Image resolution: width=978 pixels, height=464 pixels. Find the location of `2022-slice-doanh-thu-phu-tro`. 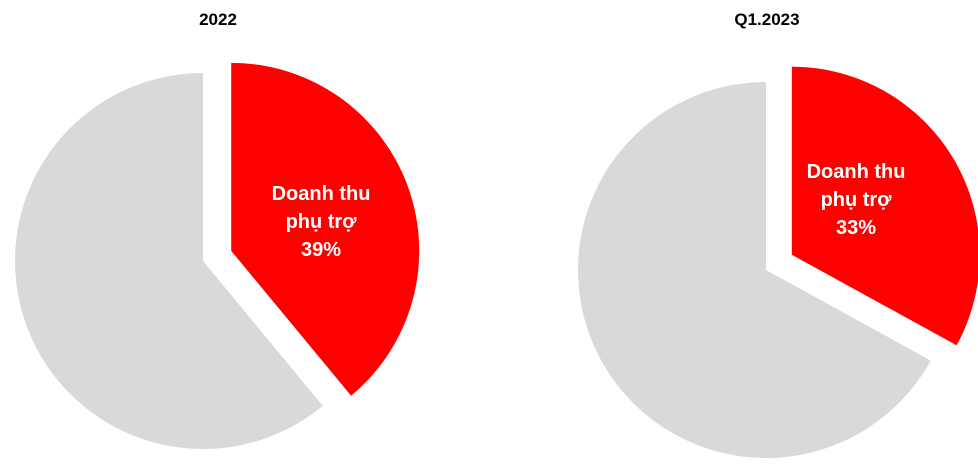

2022-slice-doanh-thu-phu-tro is located at coordinates (325, 229).